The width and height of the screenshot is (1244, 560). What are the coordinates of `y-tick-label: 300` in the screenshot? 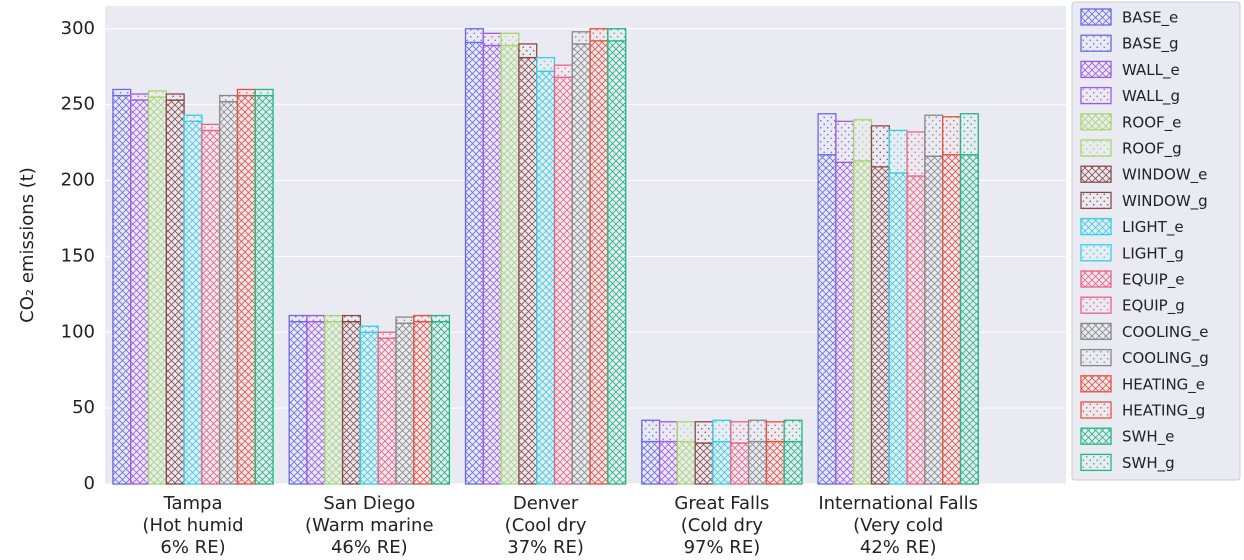 It's located at (78, 28).